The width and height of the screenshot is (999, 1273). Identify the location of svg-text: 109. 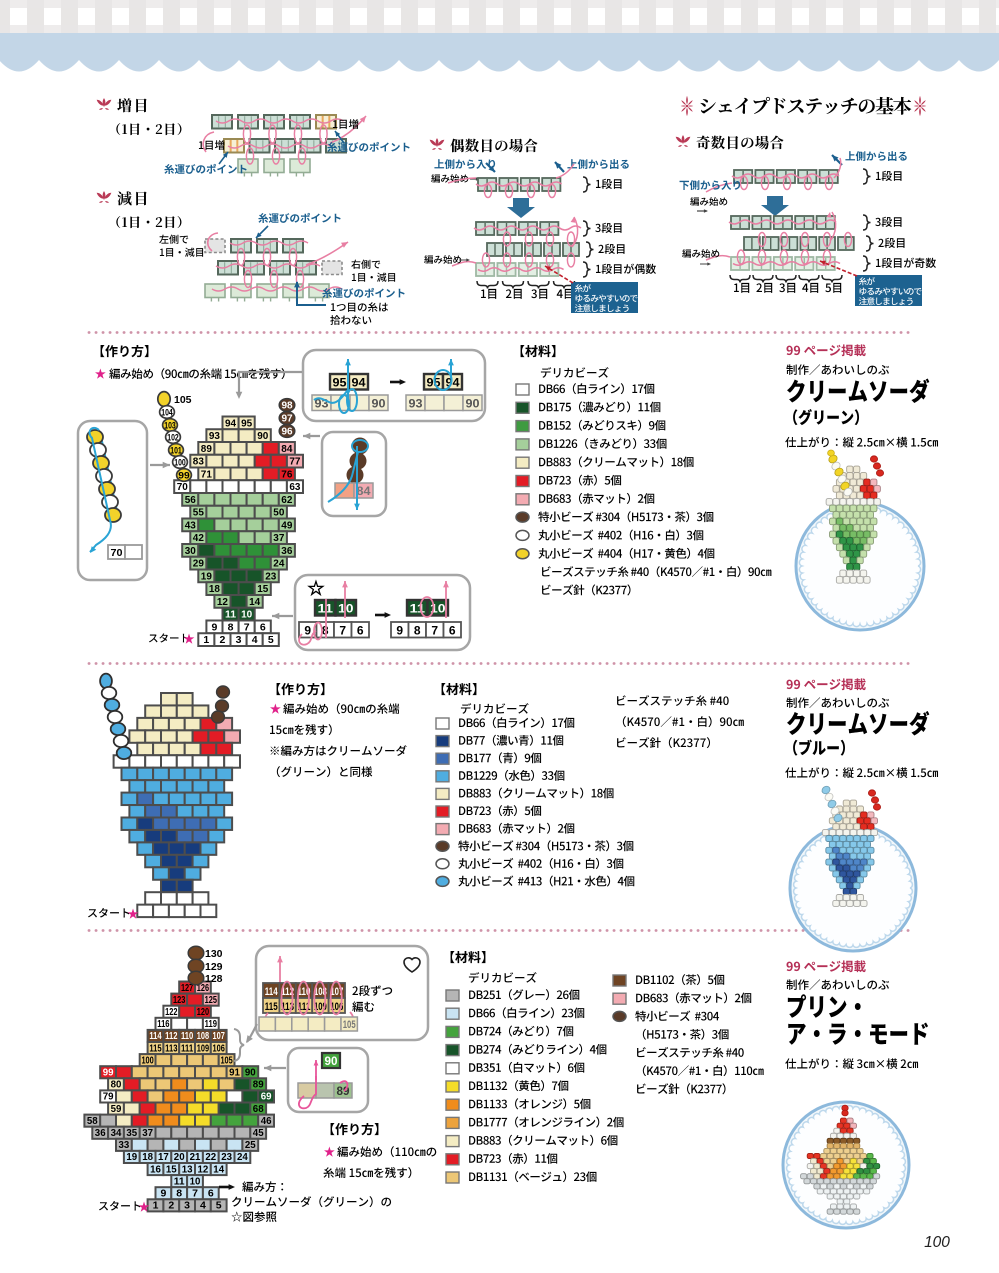
(203, 1048).